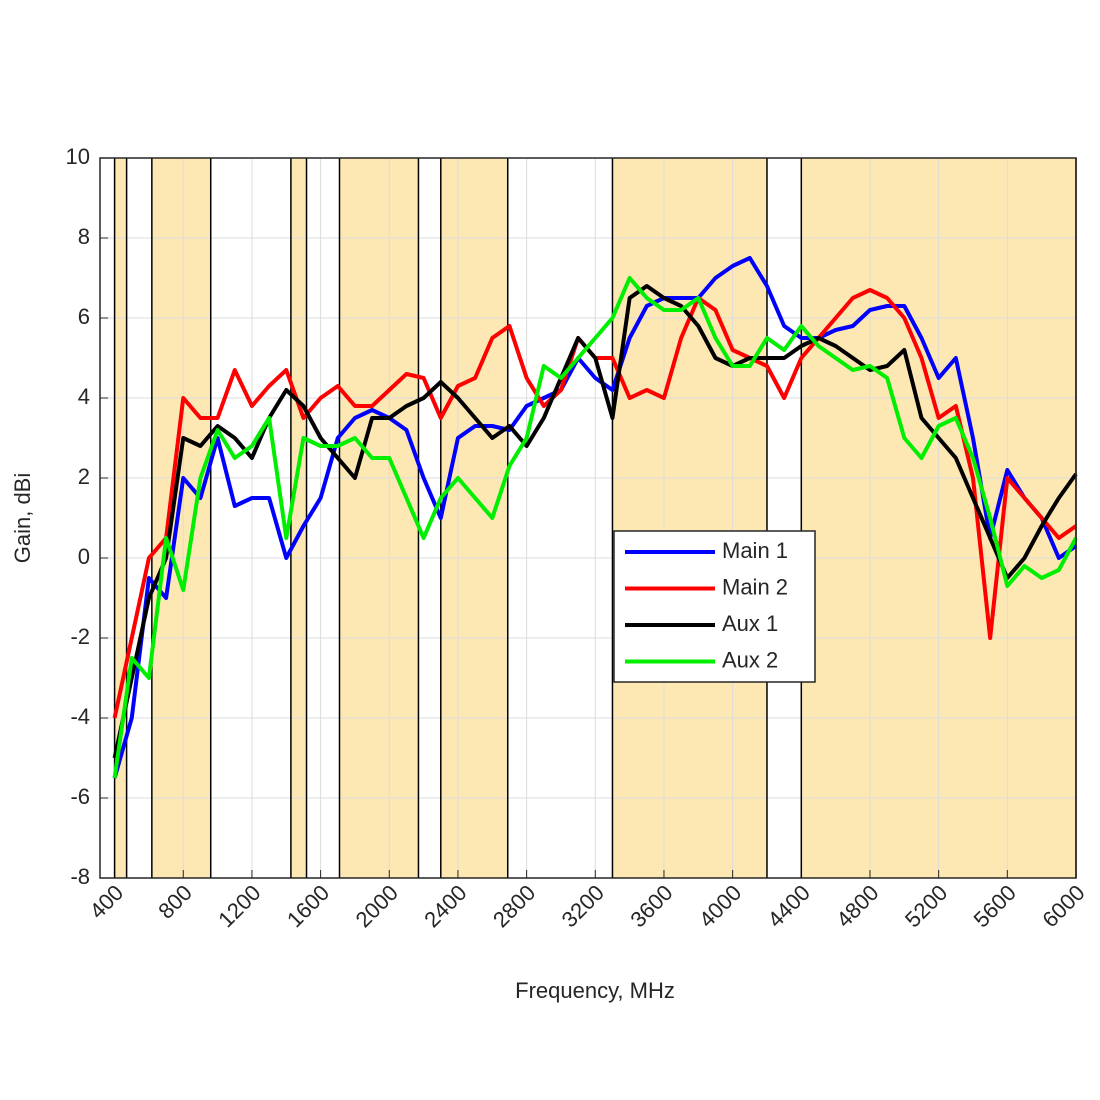 The height and width of the screenshot is (1100, 1100). What do you see at coordinates (107, 902) in the screenshot?
I see `x-tick-label: 400` at bounding box center [107, 902].